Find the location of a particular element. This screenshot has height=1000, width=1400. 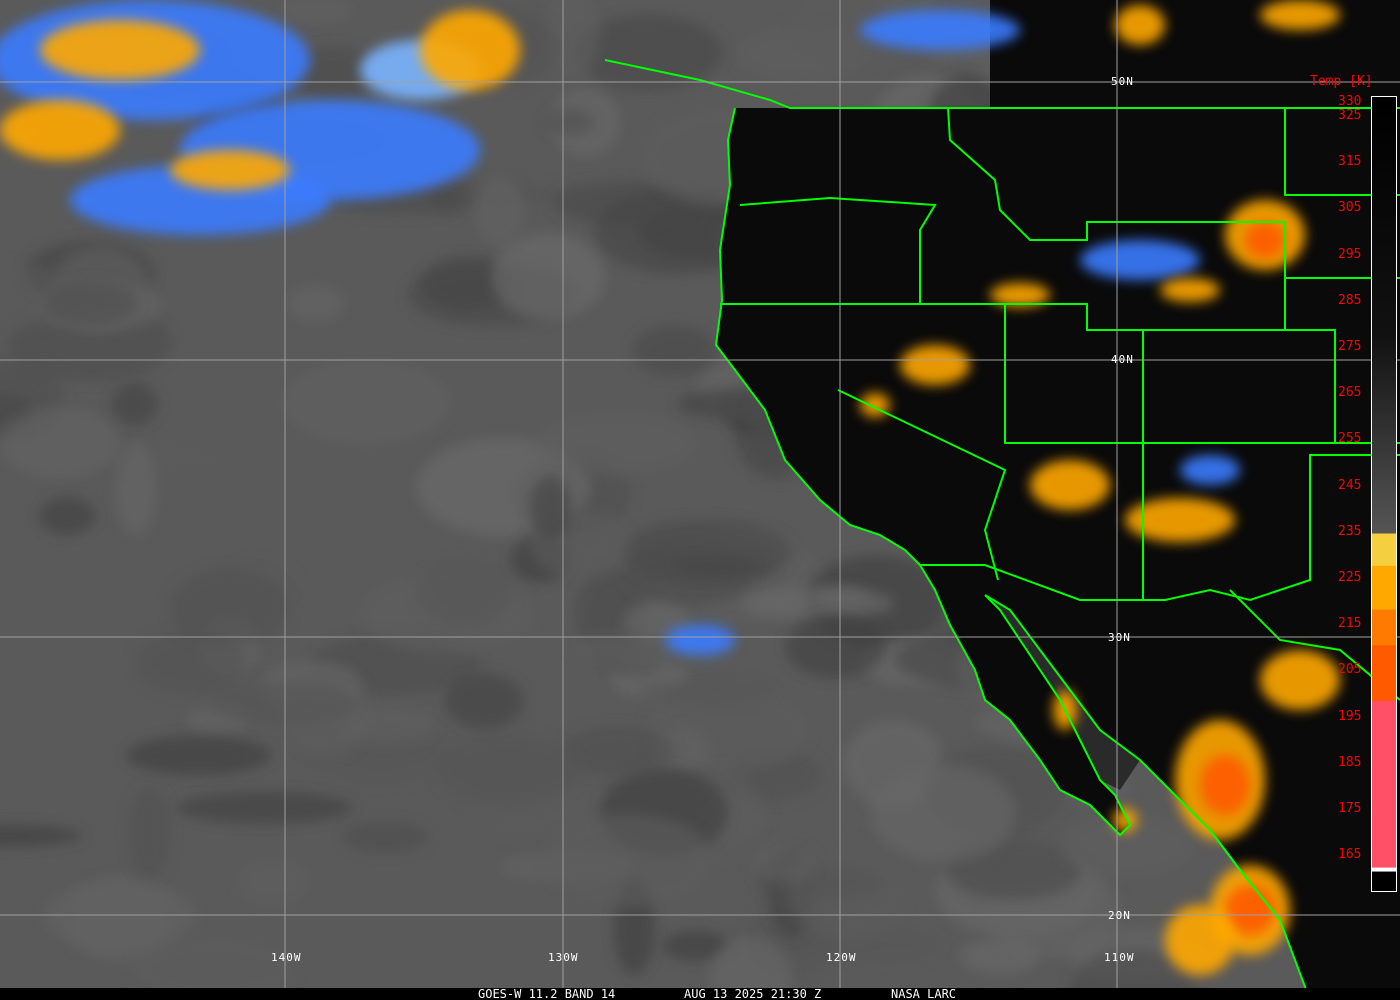

colorbar-tick-label: 235 is located at coordinates (1350, 531).